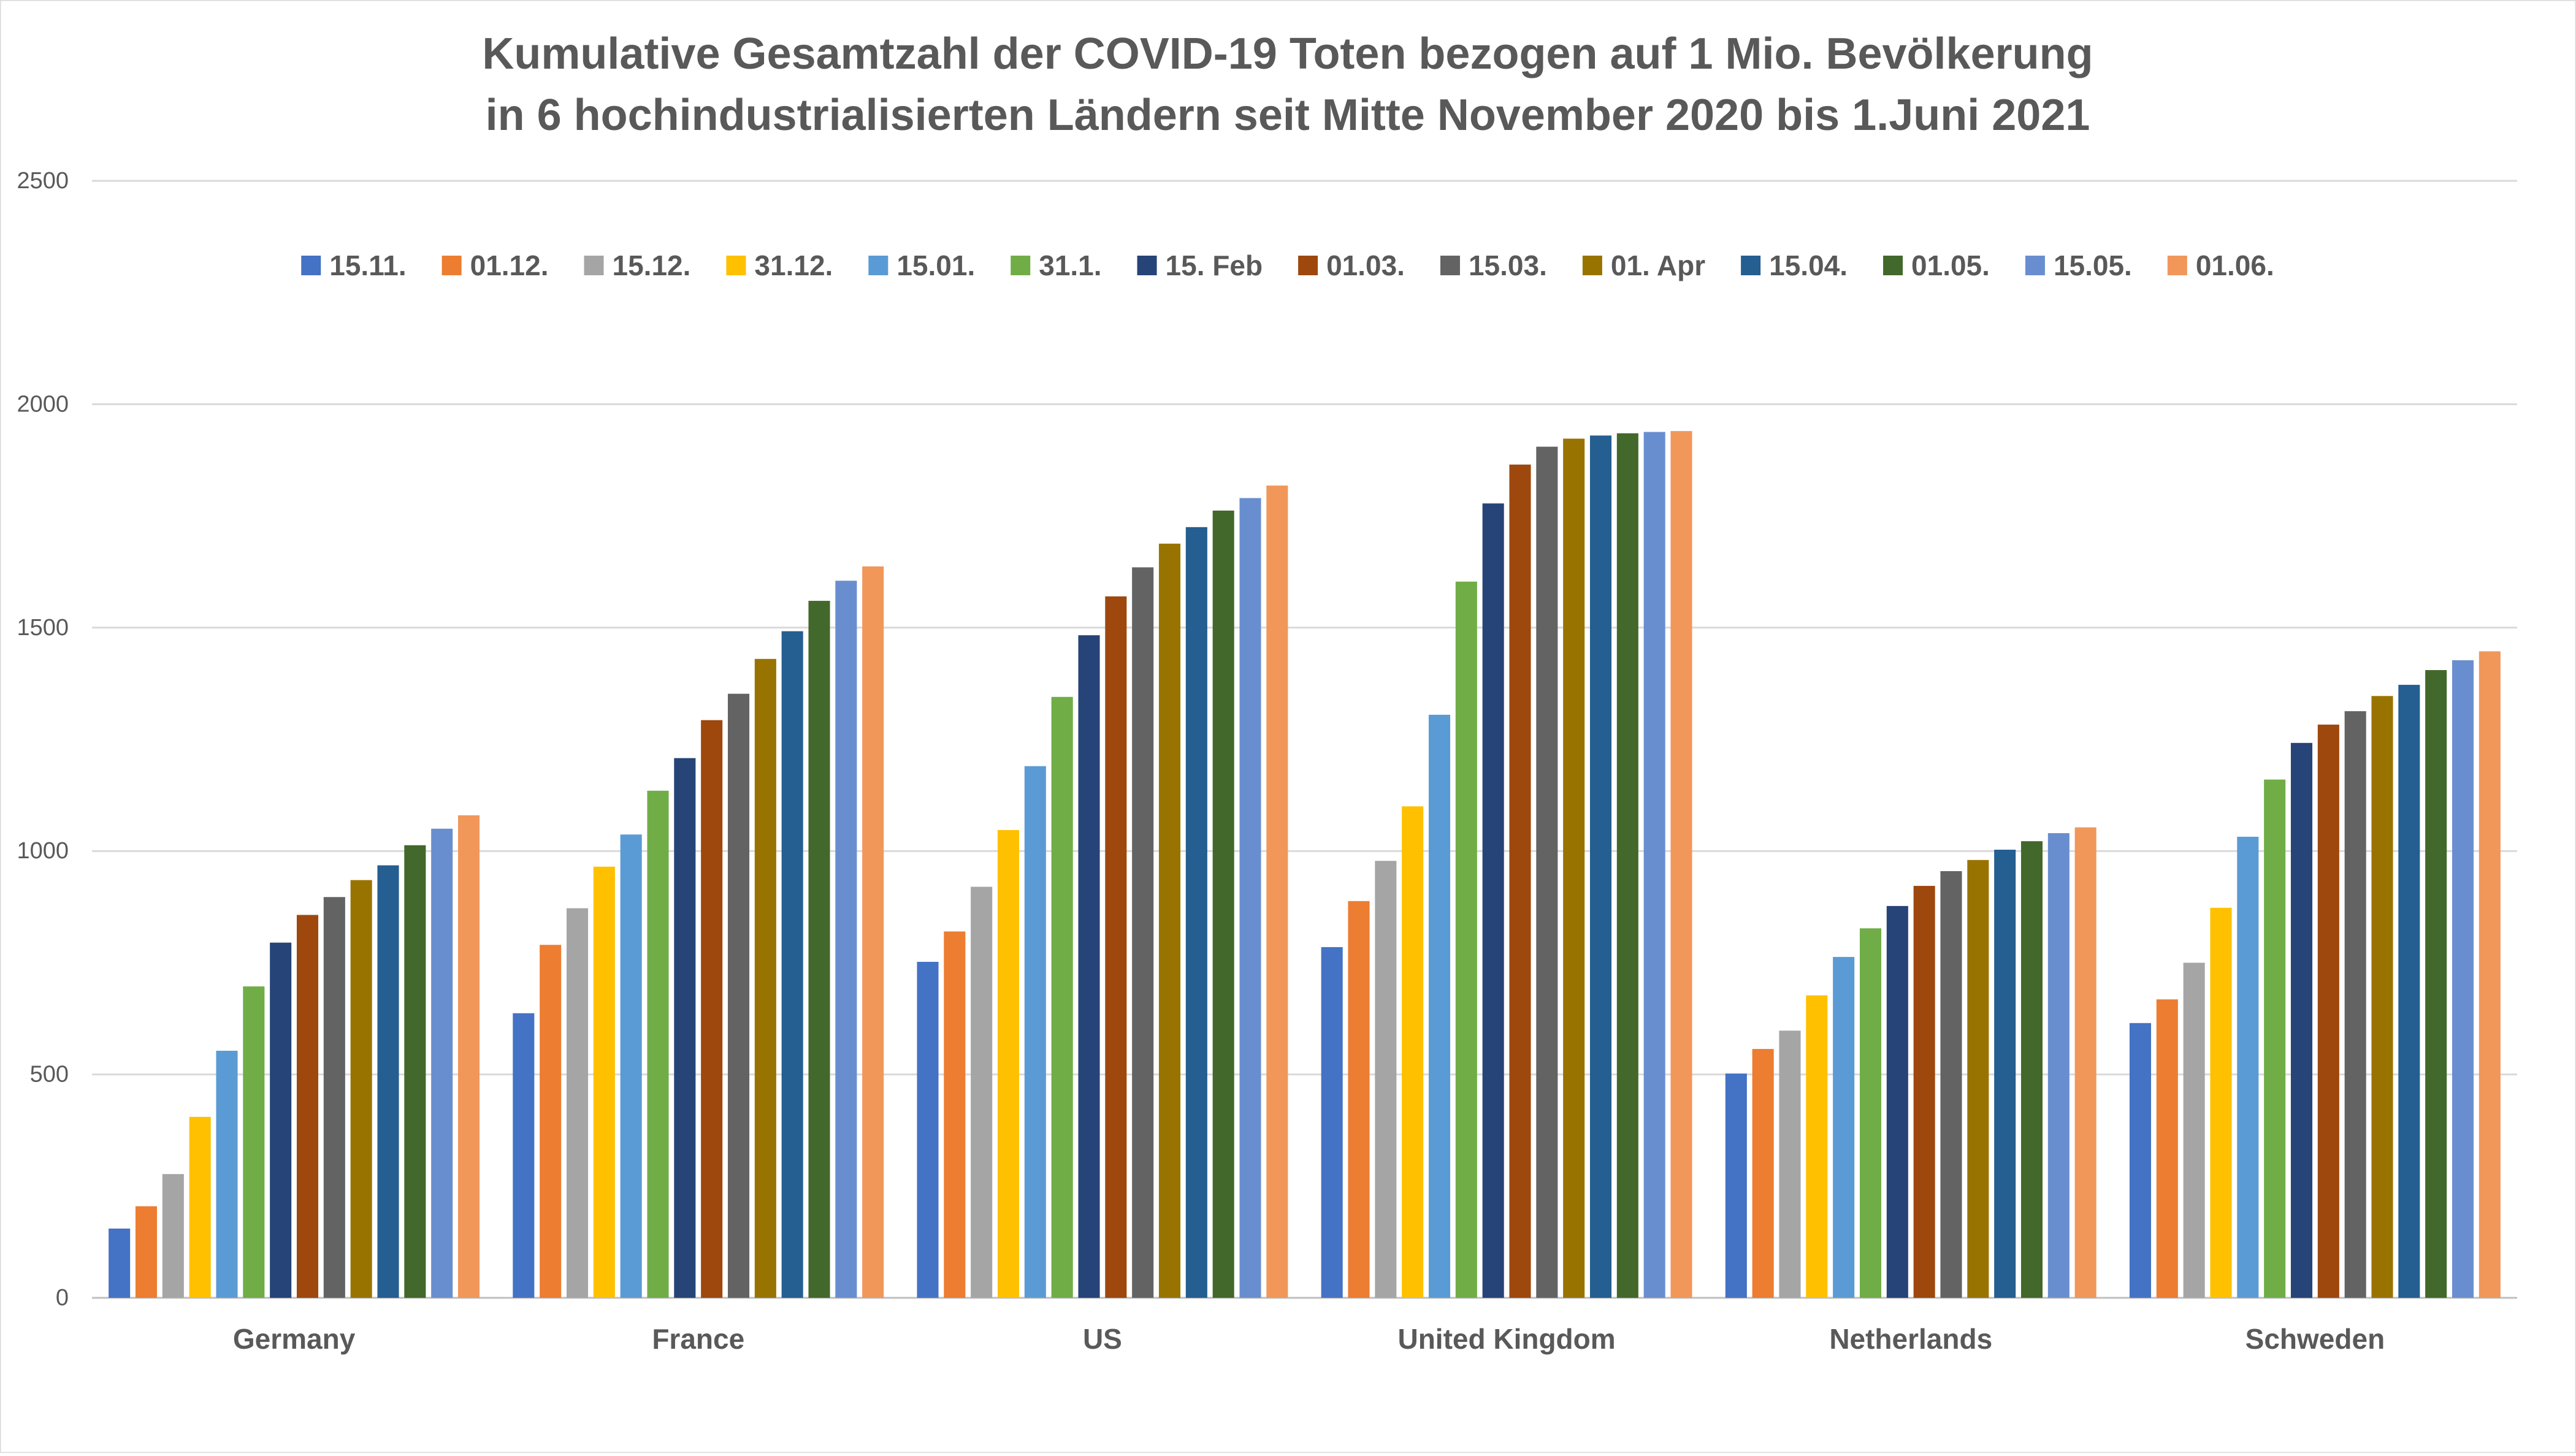 This screenshot has width=2576, height=1456. What do you see at coordinates (509, 265) in the screenshot?
I see `legend-label: 01.12.` at bounding box center [509, 265].